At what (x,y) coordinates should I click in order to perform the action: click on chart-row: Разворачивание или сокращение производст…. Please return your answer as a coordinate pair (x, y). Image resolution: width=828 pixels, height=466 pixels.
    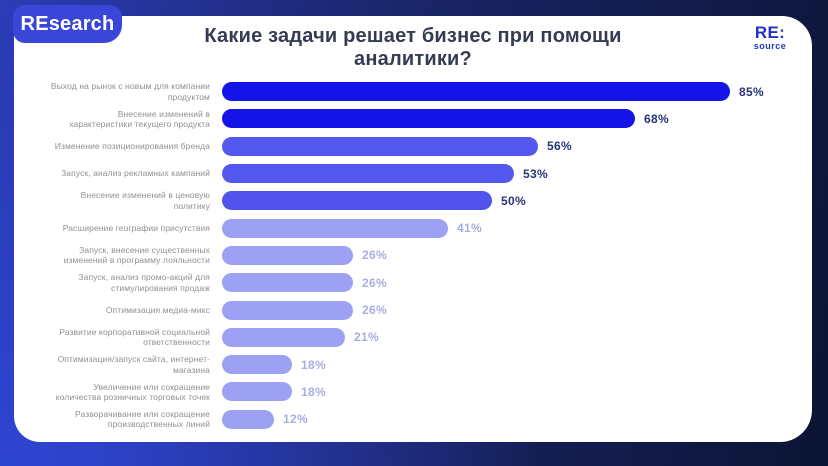
    Looking at the image, I should click on (413, 419).